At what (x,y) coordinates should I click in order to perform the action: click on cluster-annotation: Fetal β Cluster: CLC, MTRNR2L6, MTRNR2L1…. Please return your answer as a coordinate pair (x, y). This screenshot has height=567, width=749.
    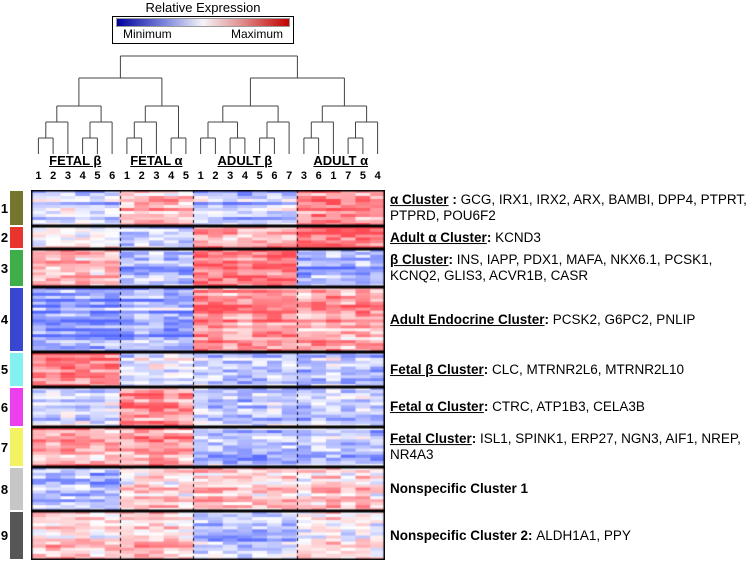
    Looking at the image, I should click on (568, 370).